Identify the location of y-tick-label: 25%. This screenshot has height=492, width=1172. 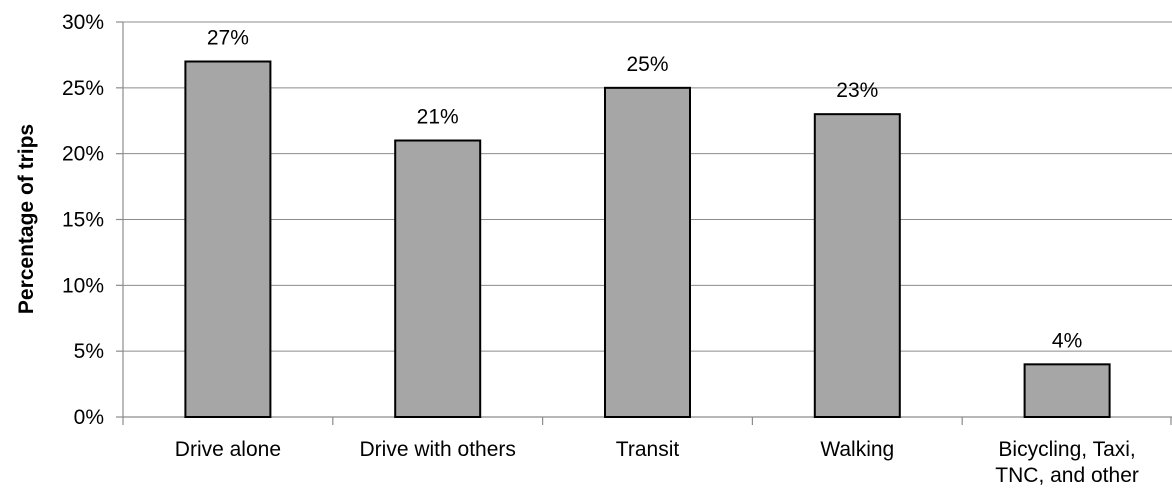
(83, 88).